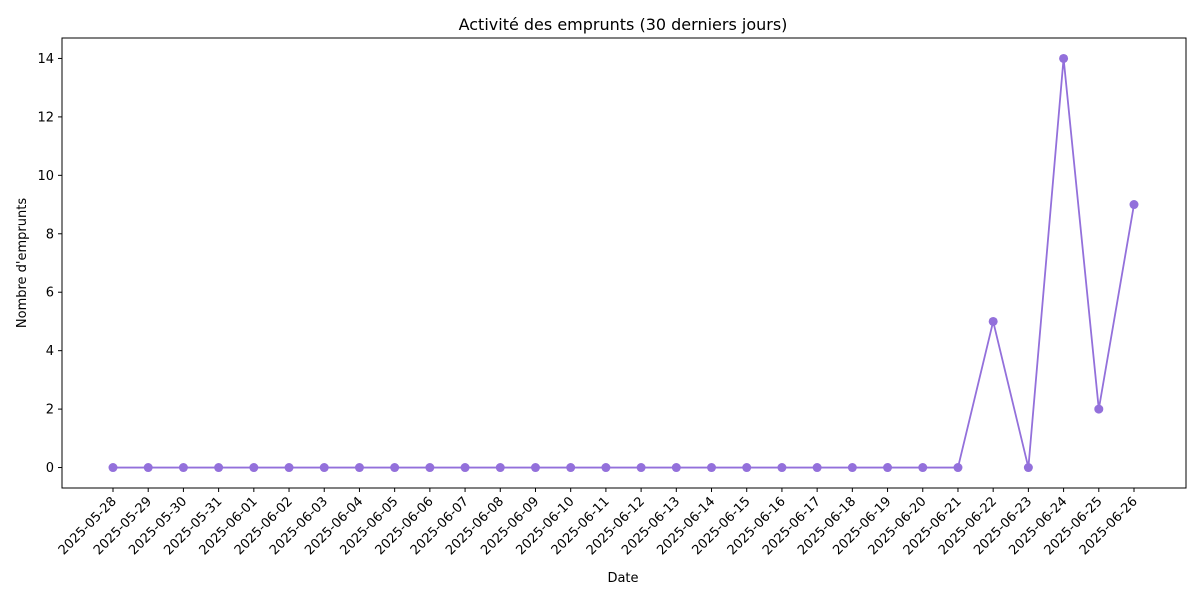 The width and height of the screenshot is (1200, 600). I want to click on y-tick-label: 6, so click(50, 293).